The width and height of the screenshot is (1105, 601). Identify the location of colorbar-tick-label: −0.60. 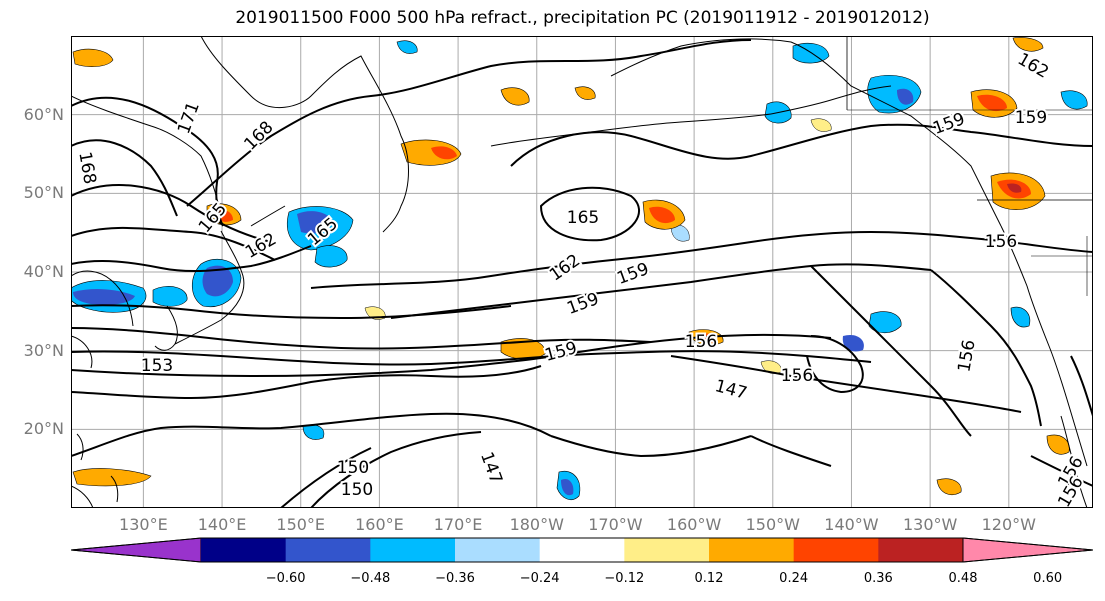
(285, 578).